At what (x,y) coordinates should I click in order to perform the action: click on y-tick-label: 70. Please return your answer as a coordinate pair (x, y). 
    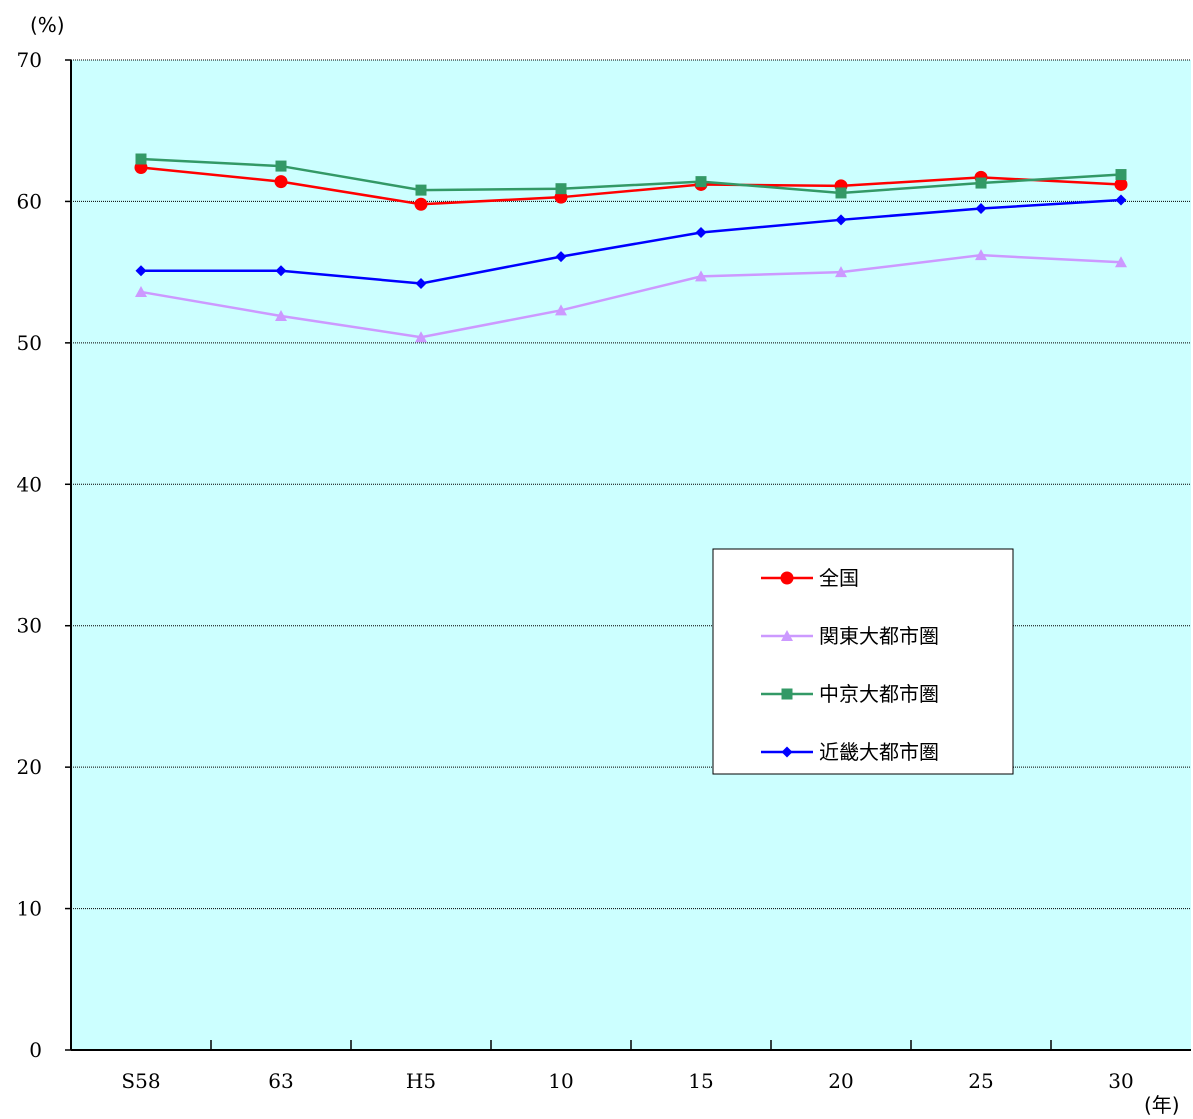
    Looking at the image, I should click on (29, 60).